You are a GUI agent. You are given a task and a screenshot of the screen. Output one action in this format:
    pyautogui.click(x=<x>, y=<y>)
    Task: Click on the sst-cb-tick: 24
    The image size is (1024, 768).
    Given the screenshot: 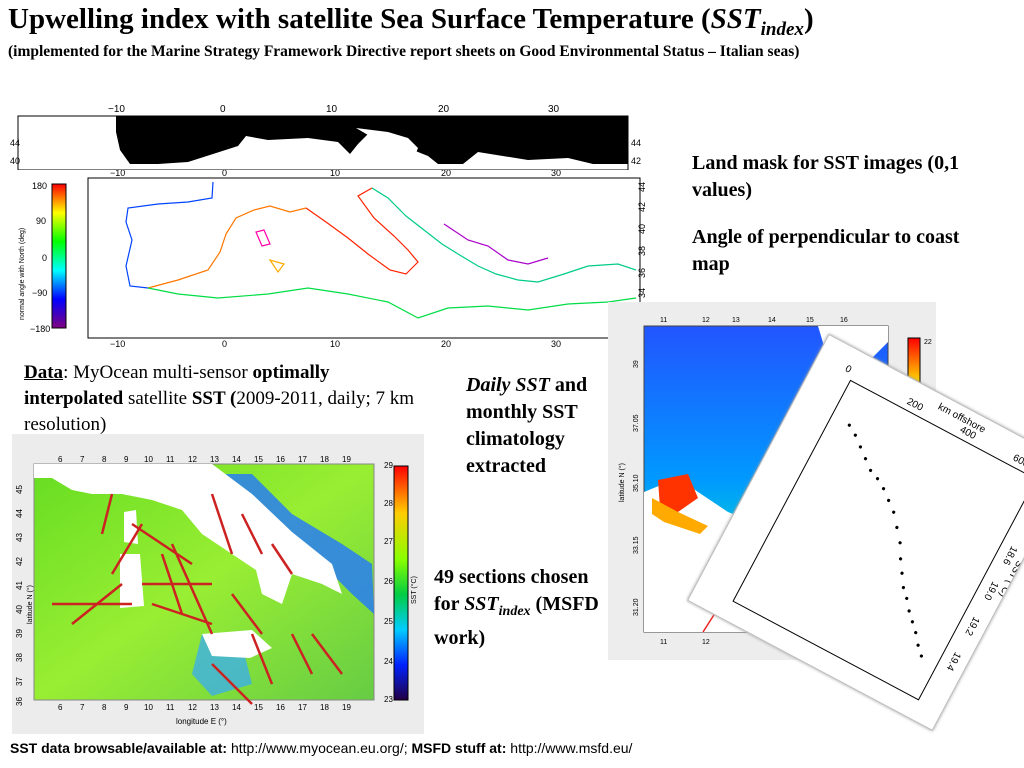 What is the action you would take?
    pyautogui.click(x=388, y=661)
    